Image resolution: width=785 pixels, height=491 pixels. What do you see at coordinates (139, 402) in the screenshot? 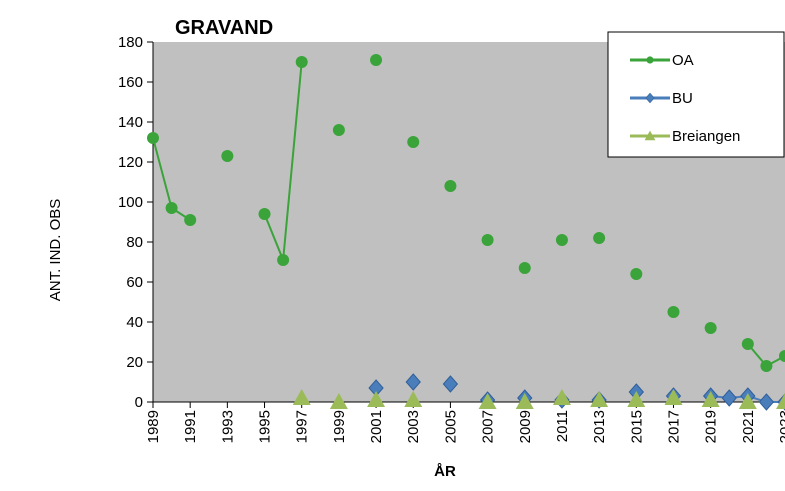
I see `y-tick-label: 0` at bounding box center [139, 402].